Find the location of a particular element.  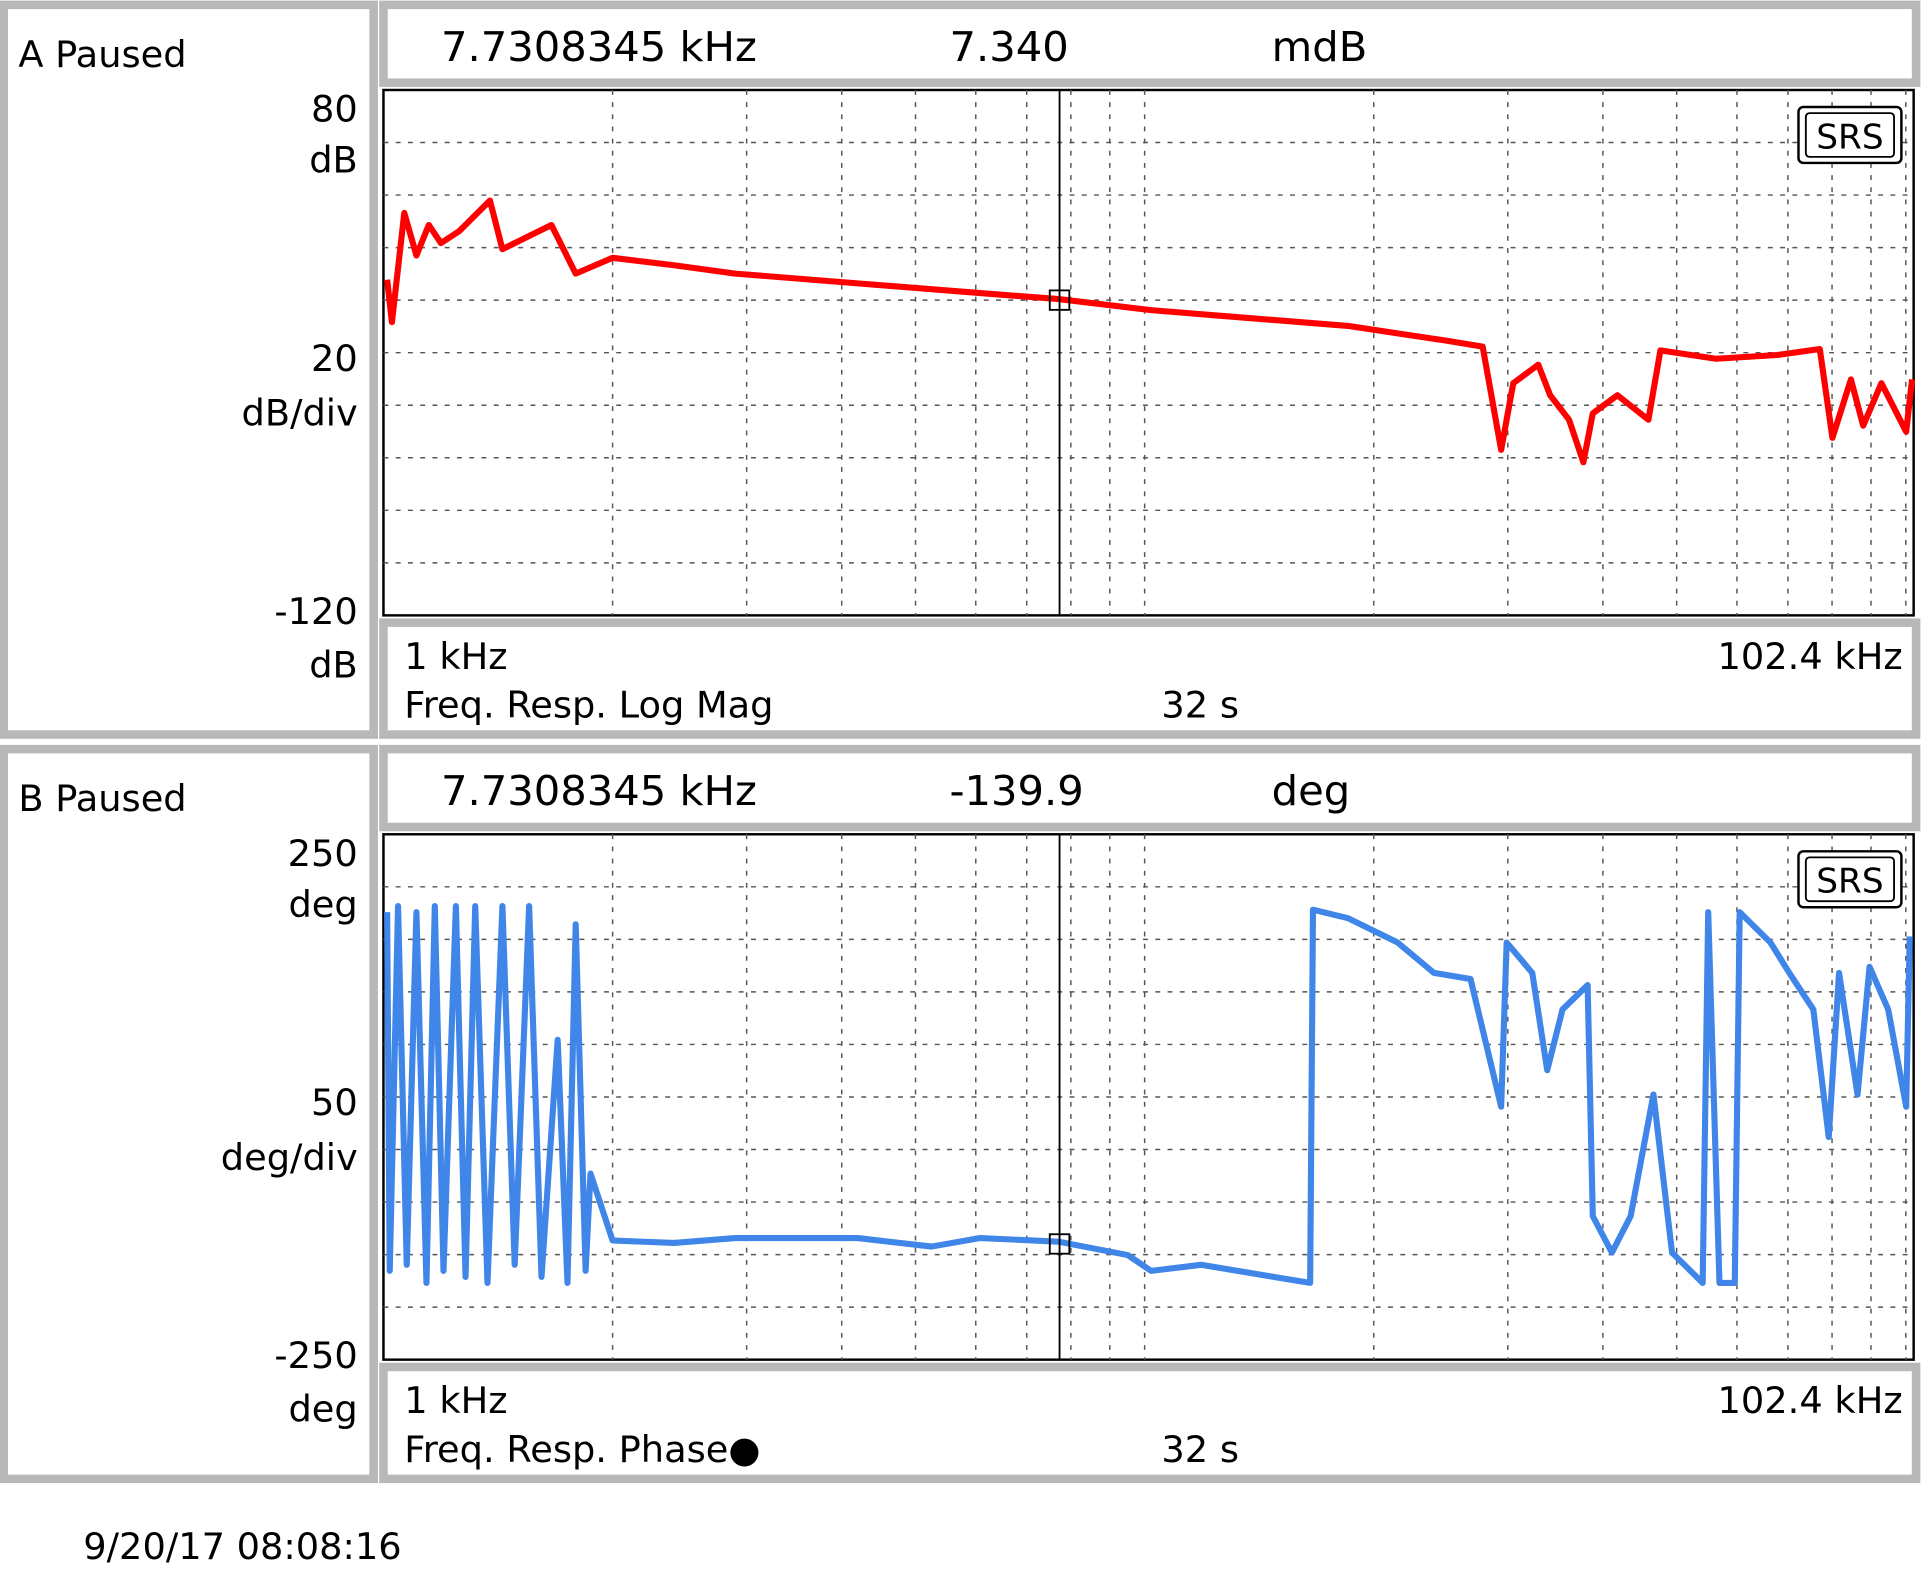

trace is located at coordinates (1150, 331).